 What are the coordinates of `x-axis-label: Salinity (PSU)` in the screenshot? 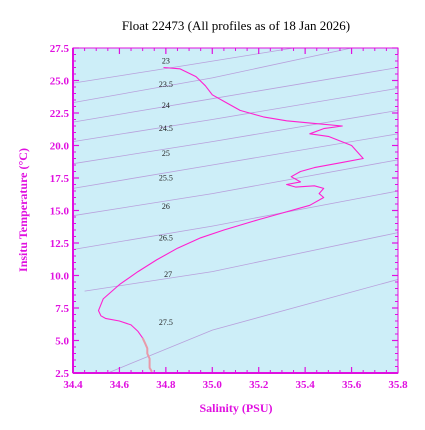 It's located at (235, 408).